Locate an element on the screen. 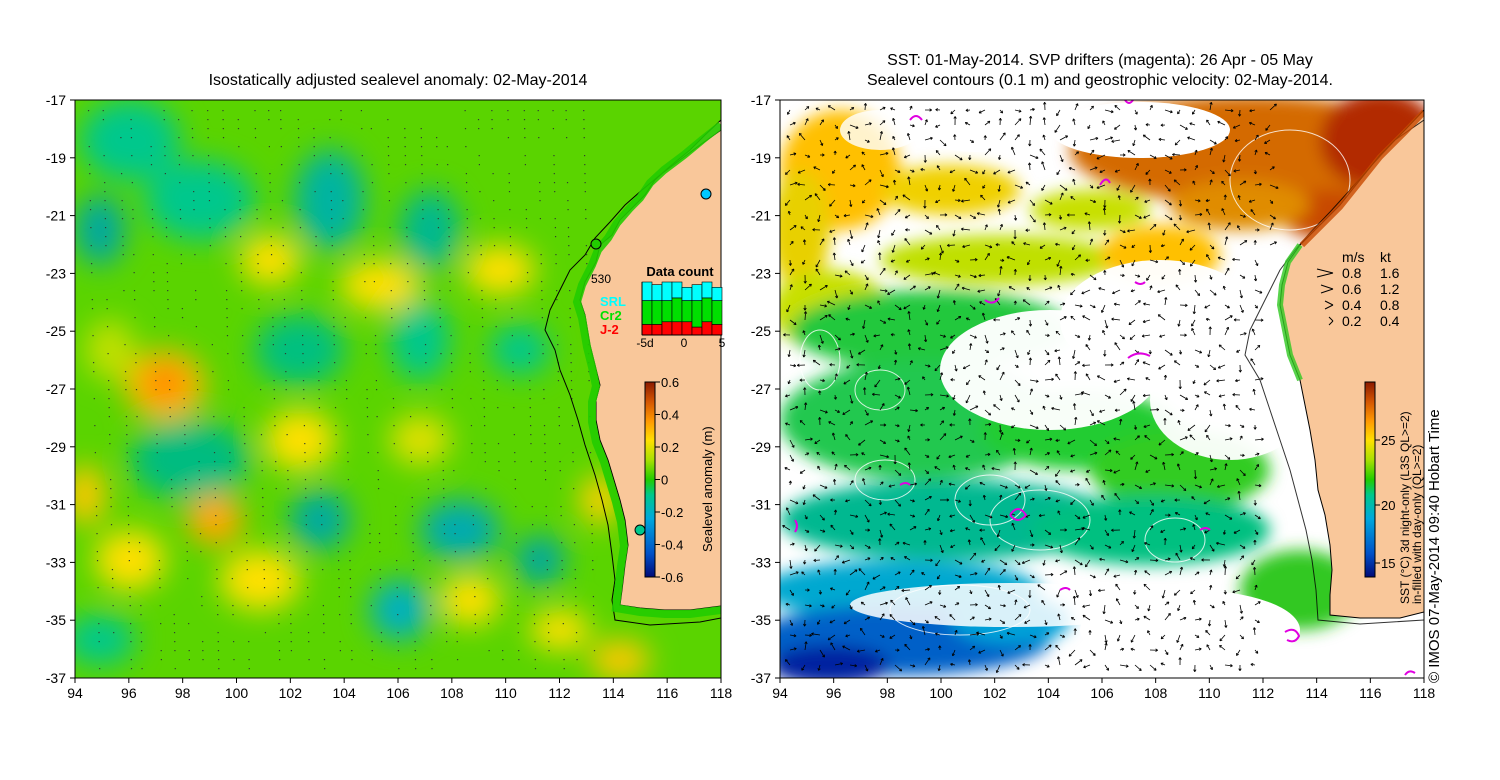  data-count-bars is located at coordinates (682, 308).